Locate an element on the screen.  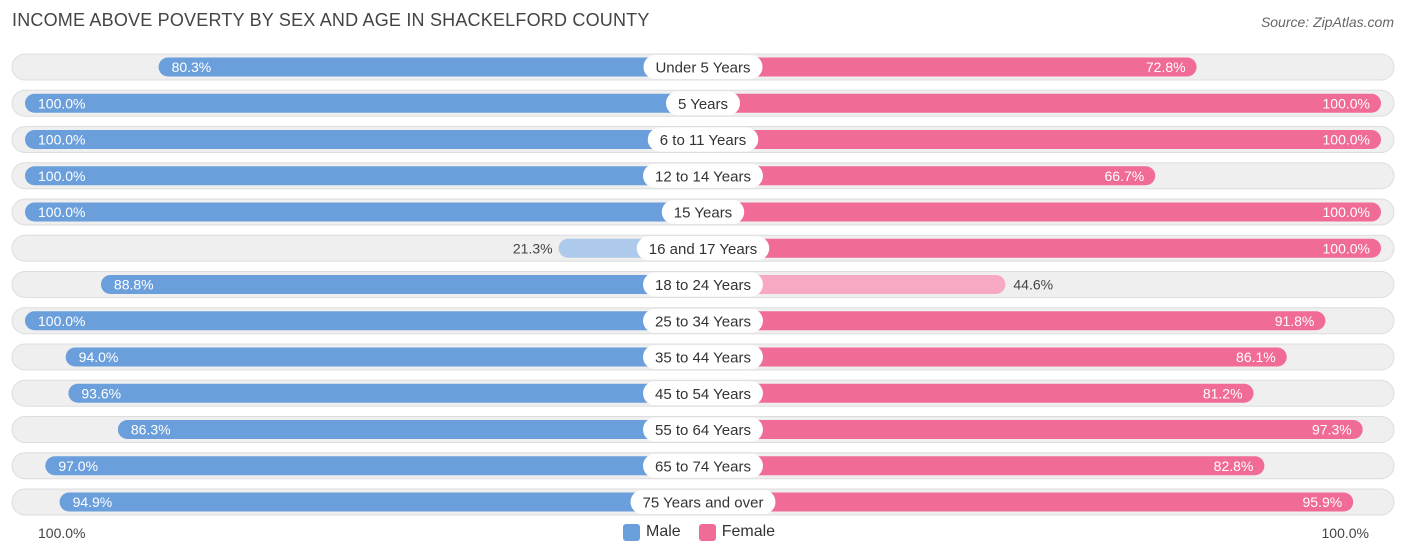
chart-row: 80.3% 72.8% Under 5 Years is located at coordinates (703, 67).